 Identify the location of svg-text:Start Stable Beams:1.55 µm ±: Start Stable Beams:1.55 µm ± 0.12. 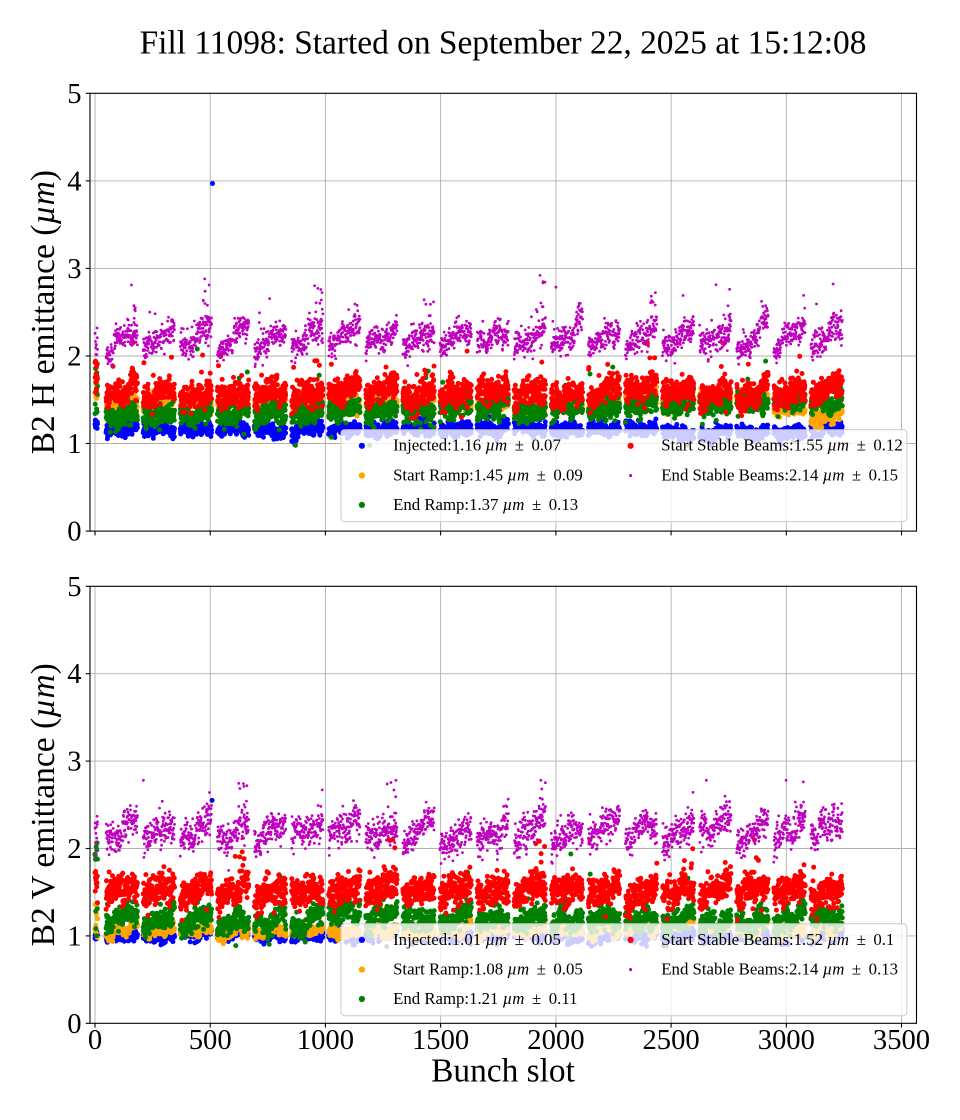
(781, 445).